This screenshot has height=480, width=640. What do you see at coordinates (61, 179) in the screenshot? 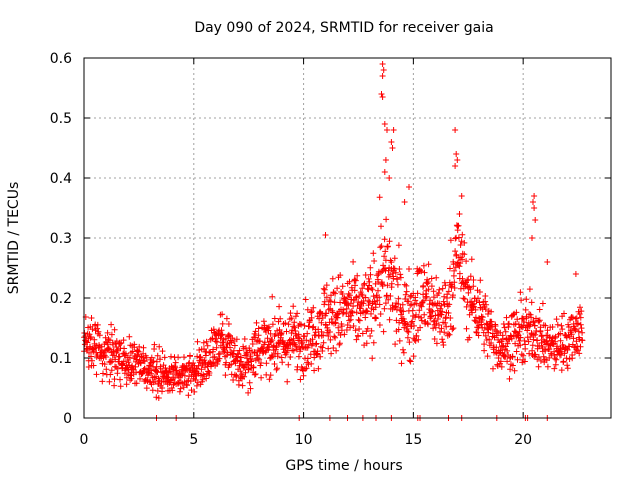
I see `y-tick-label: 0.4` at bounding box center [61, 179].